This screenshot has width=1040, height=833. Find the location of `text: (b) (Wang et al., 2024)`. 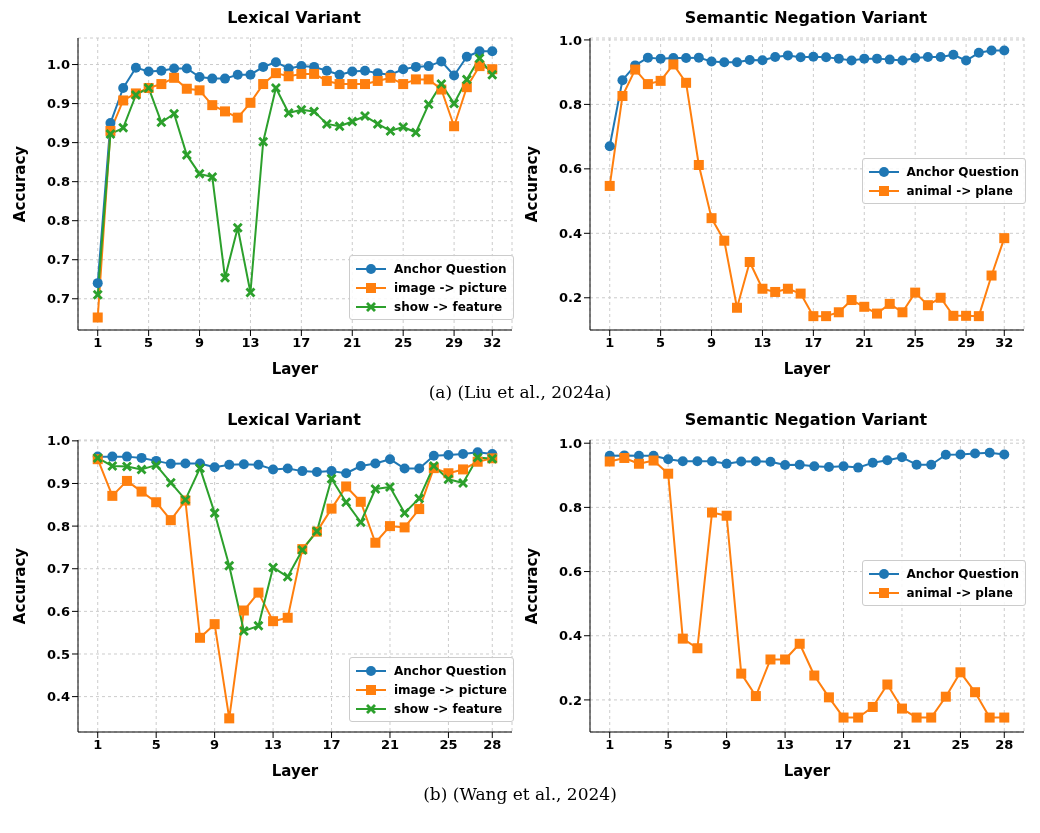

text: (b) (Wang et al., 2024) is located at coordinates (520, 794).